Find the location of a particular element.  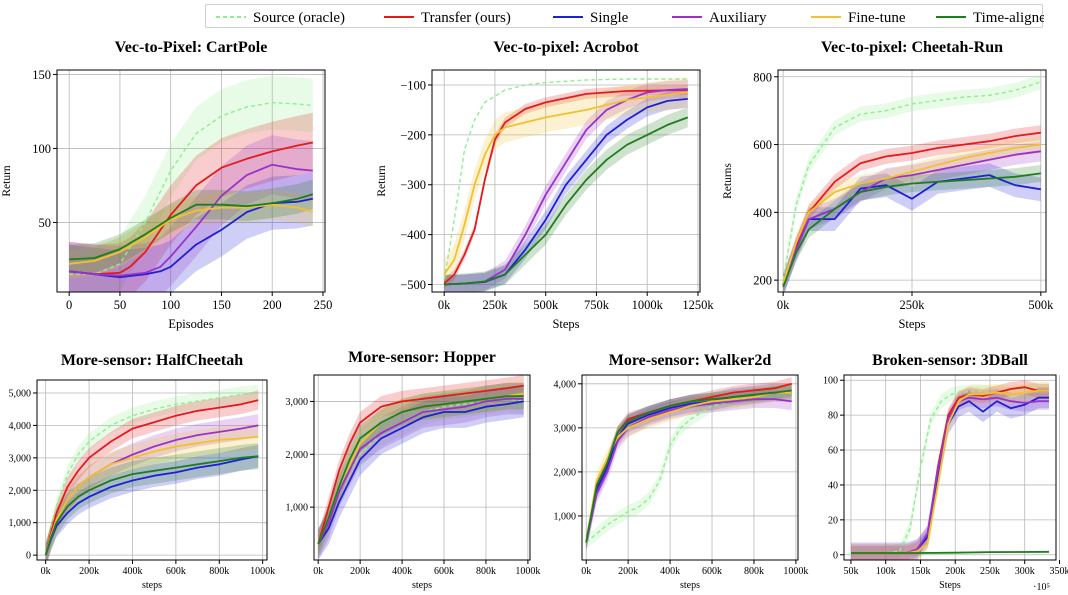

chart-title: Vec-to-Pixel: CartPole is located at coordinates (191, 47).